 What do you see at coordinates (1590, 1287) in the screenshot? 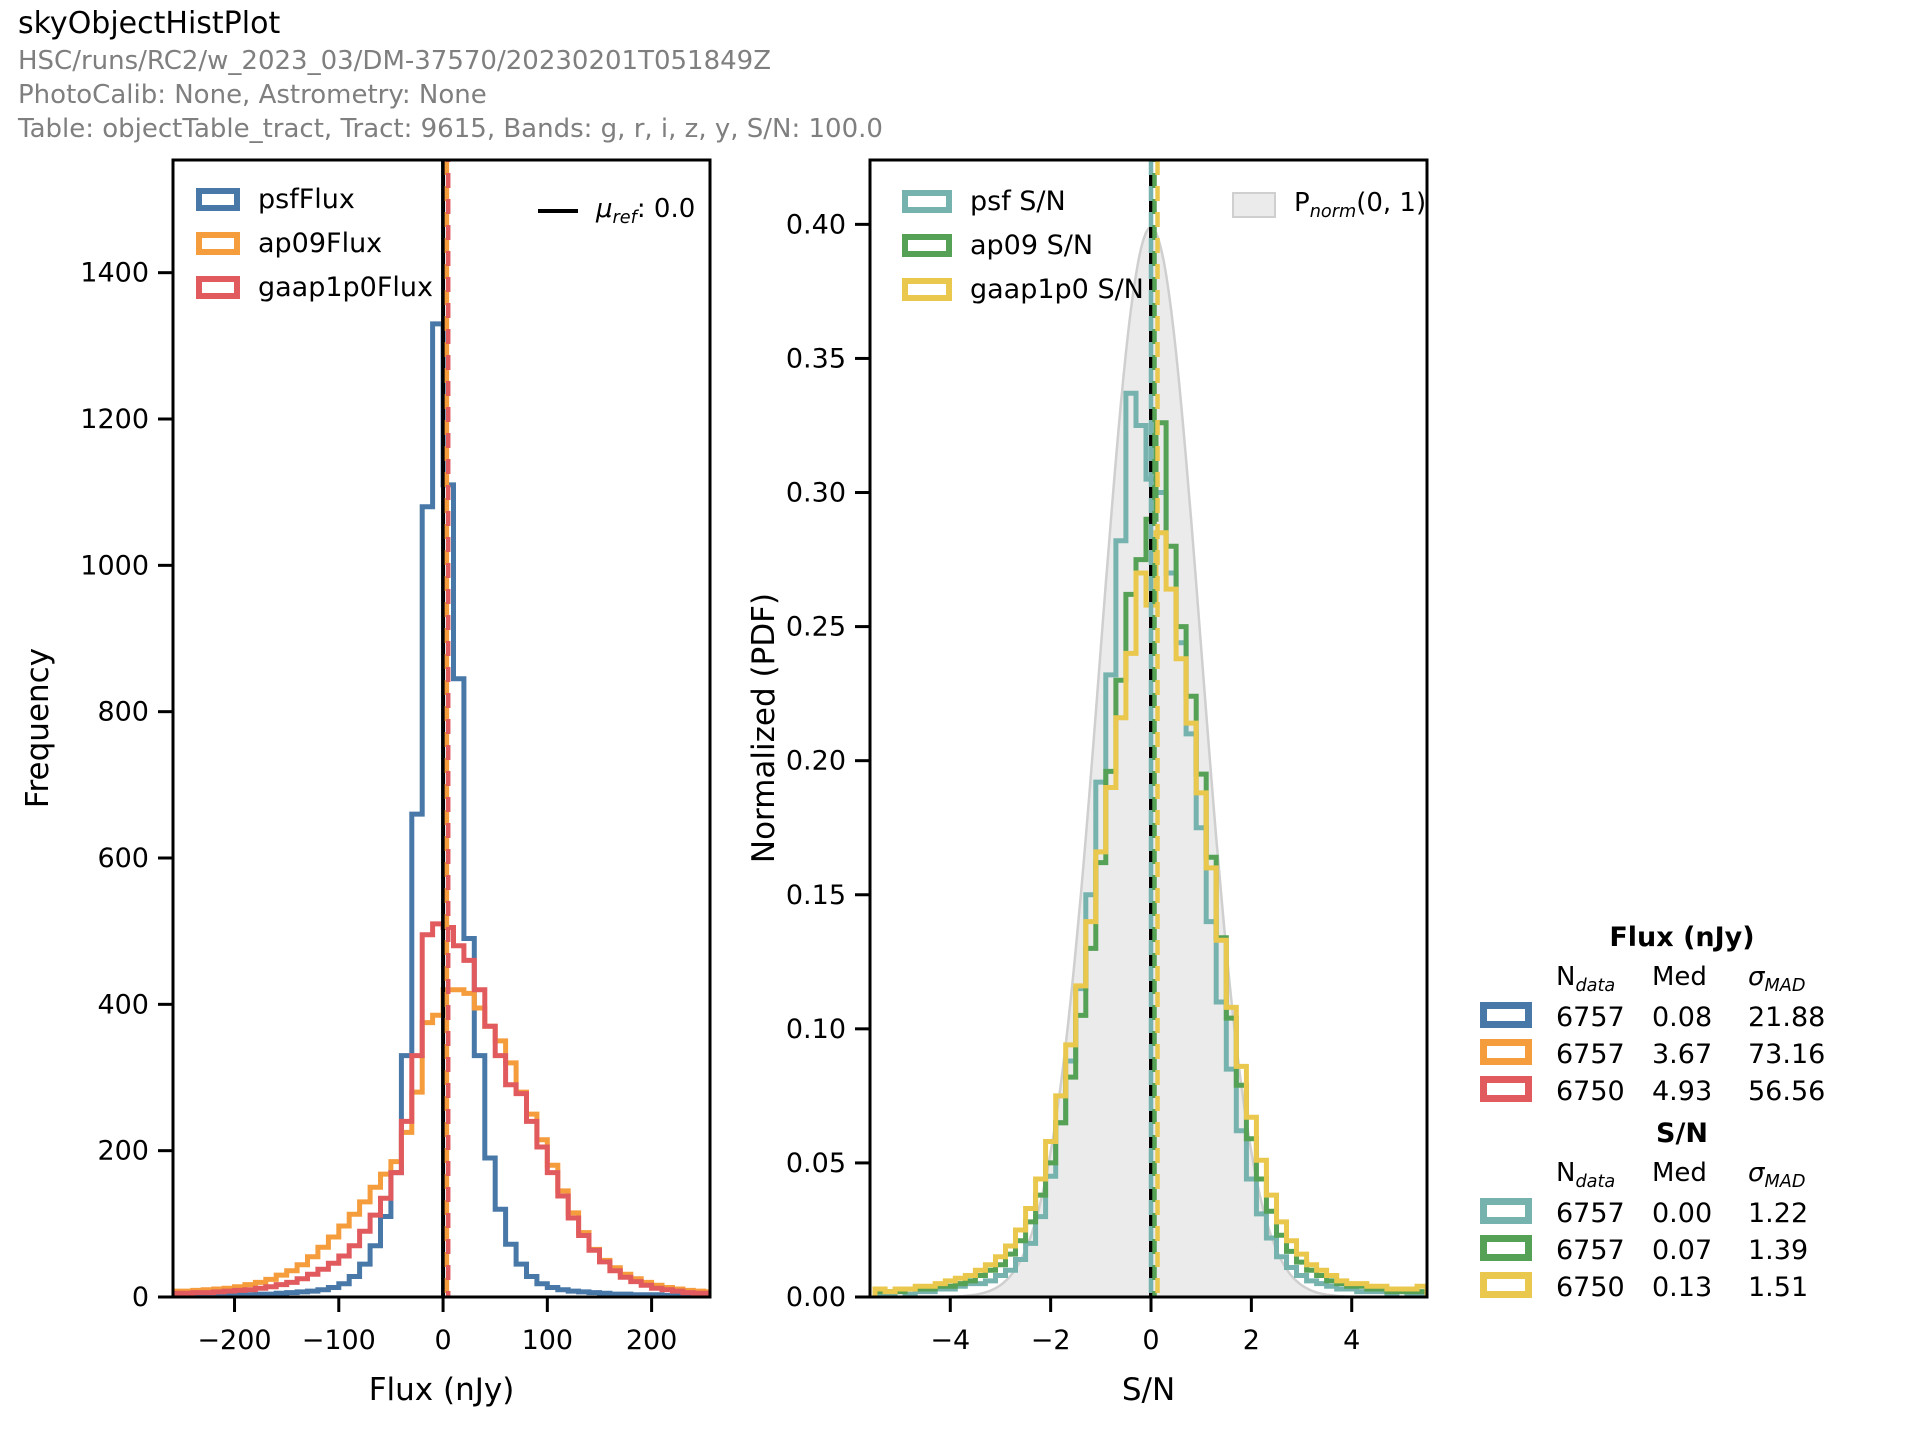
I see `gaap-sn-n-value: 6750` at bounding box center [1590, 1287].